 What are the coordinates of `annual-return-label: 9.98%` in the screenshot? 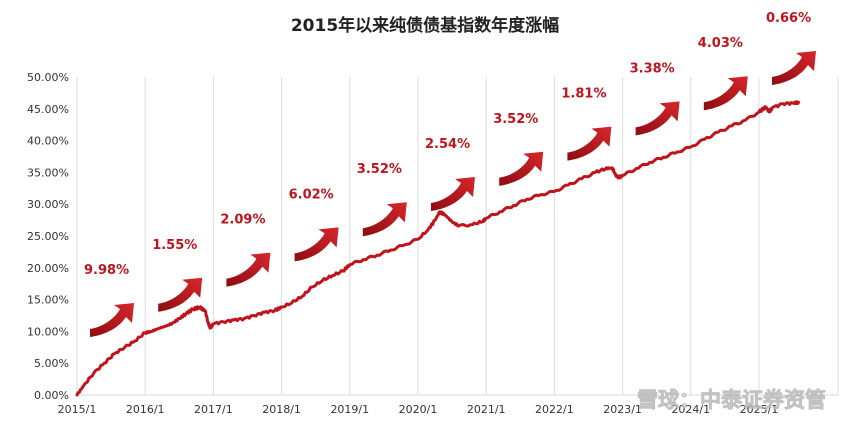 It's located at (106, 270).